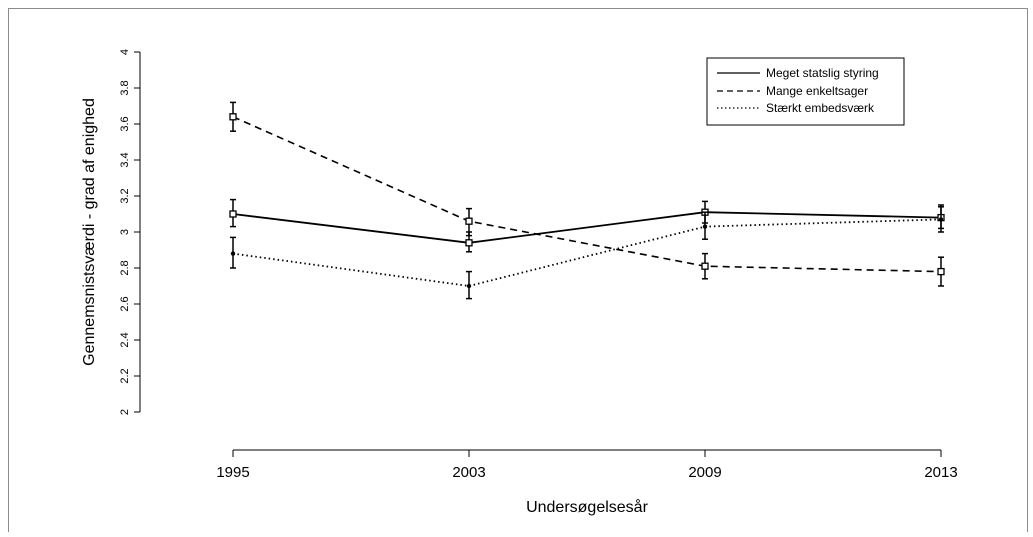 Image resolution: width=1033 pixels, height=537 pixels. What do you see at coordinates (125, 52) in the screenshot?
I see `y-tick-label: 4` at bounding box center [125, 52].